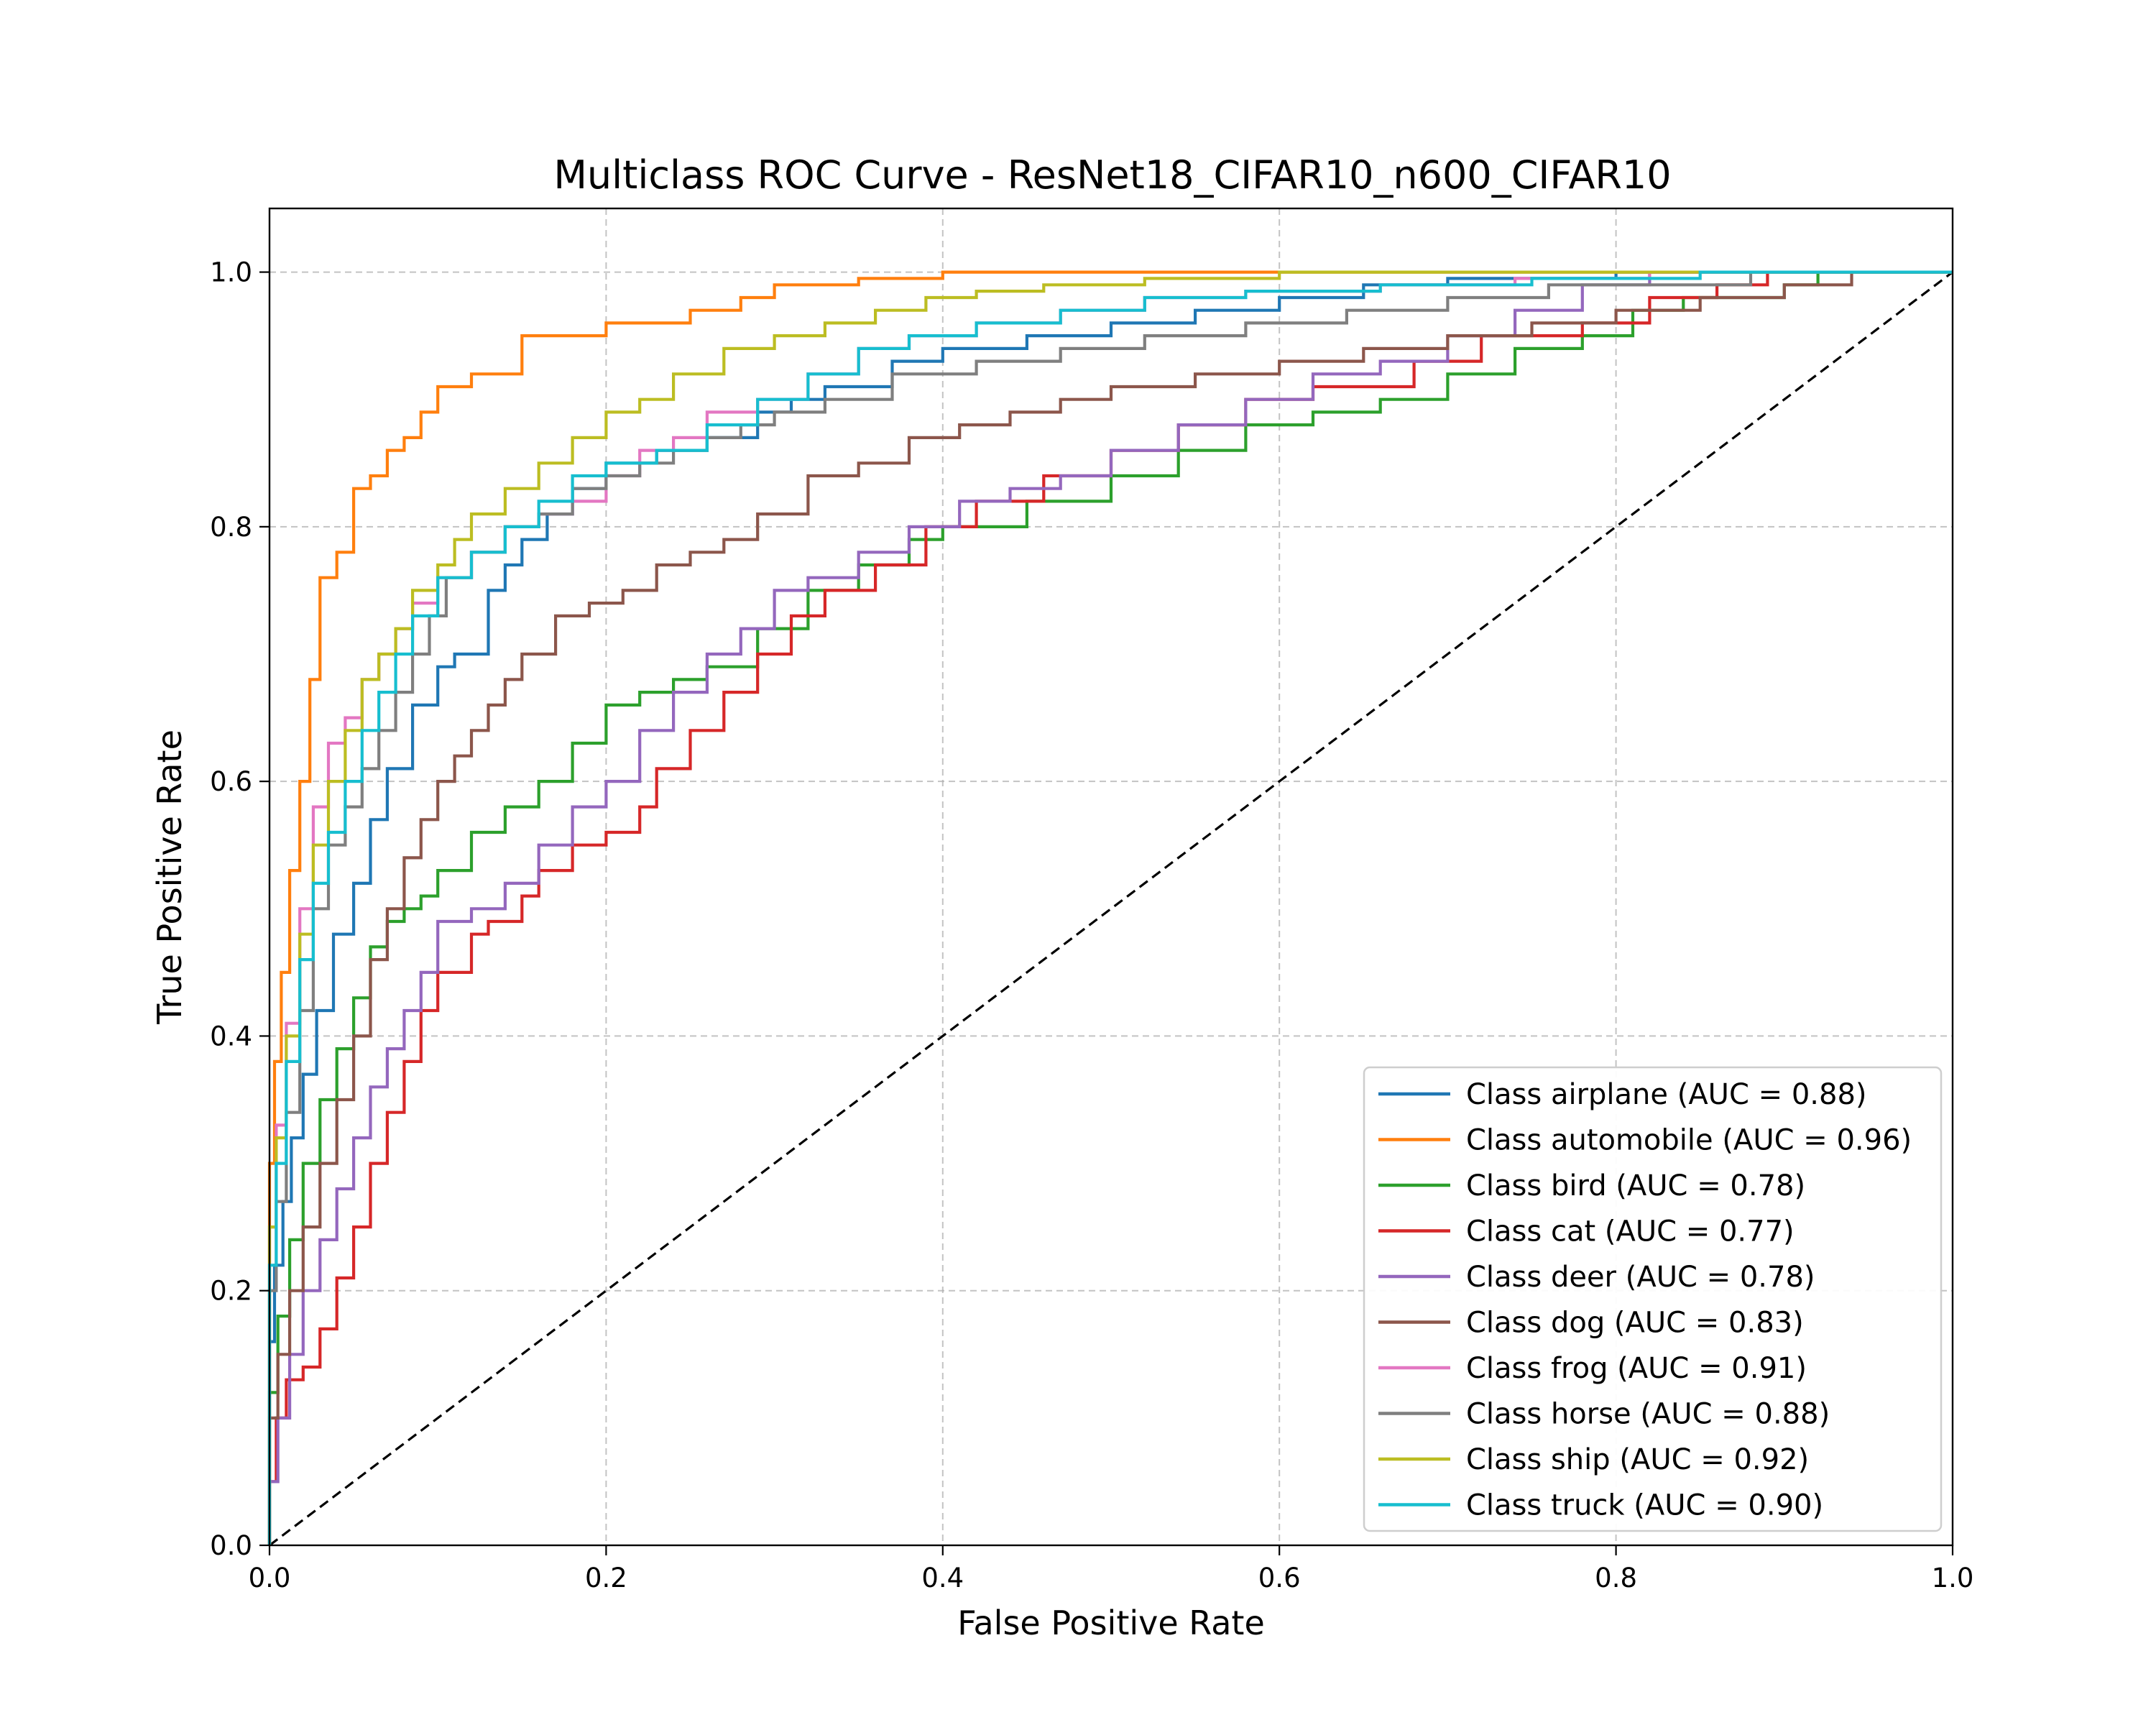 The height and width of the screenshot is (1725, 2156). I want to click on x-tick-label: 0.4, so click(942, 1578).